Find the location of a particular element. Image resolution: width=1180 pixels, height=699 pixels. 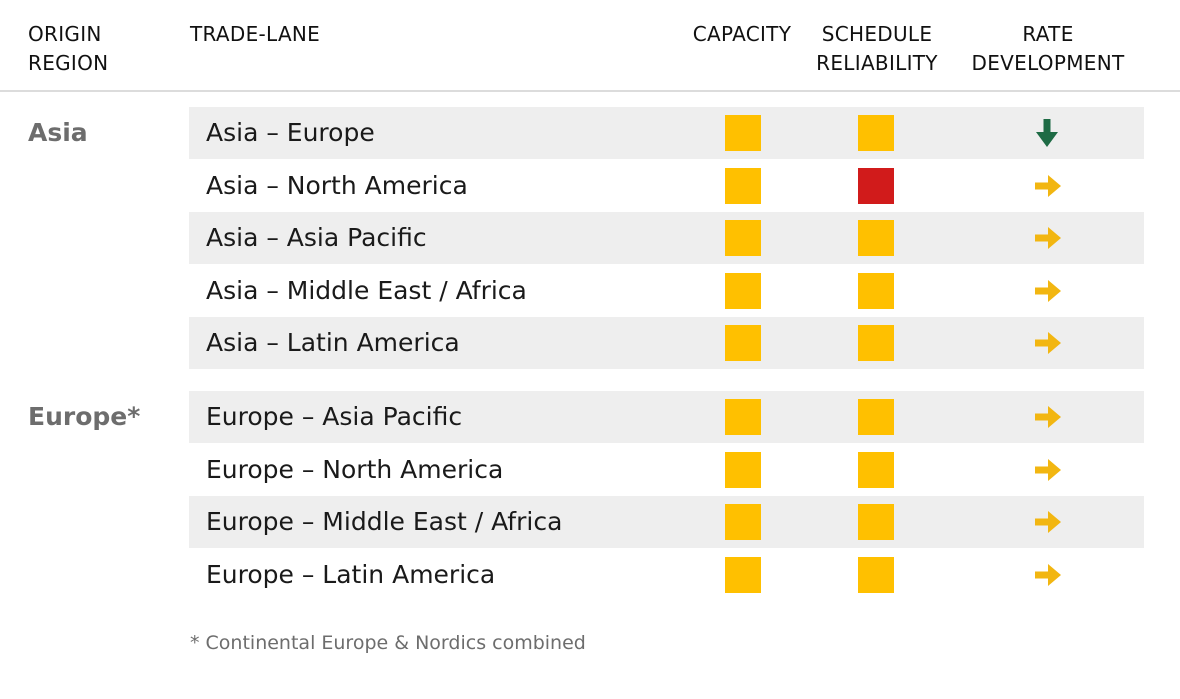

trade-lane-label: Asia – Latin America is located at coordinates (333, 343).